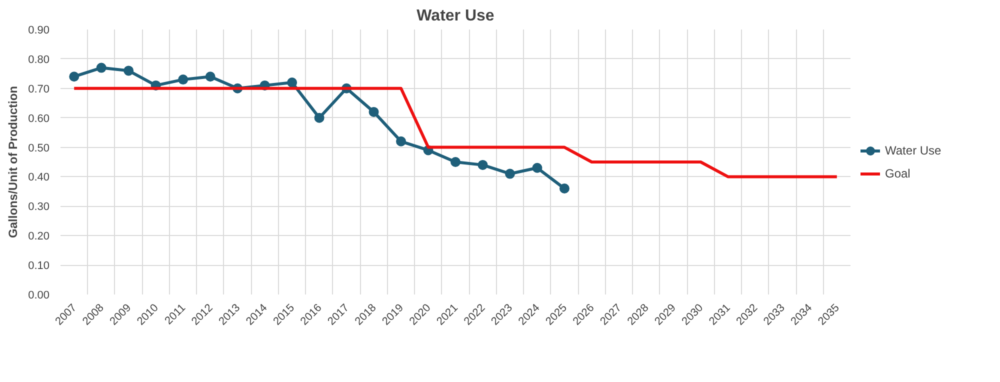  Describe the element at coordinates (39, 148) in the screenshot. I see `y-tick-label: 0.50` at that location.